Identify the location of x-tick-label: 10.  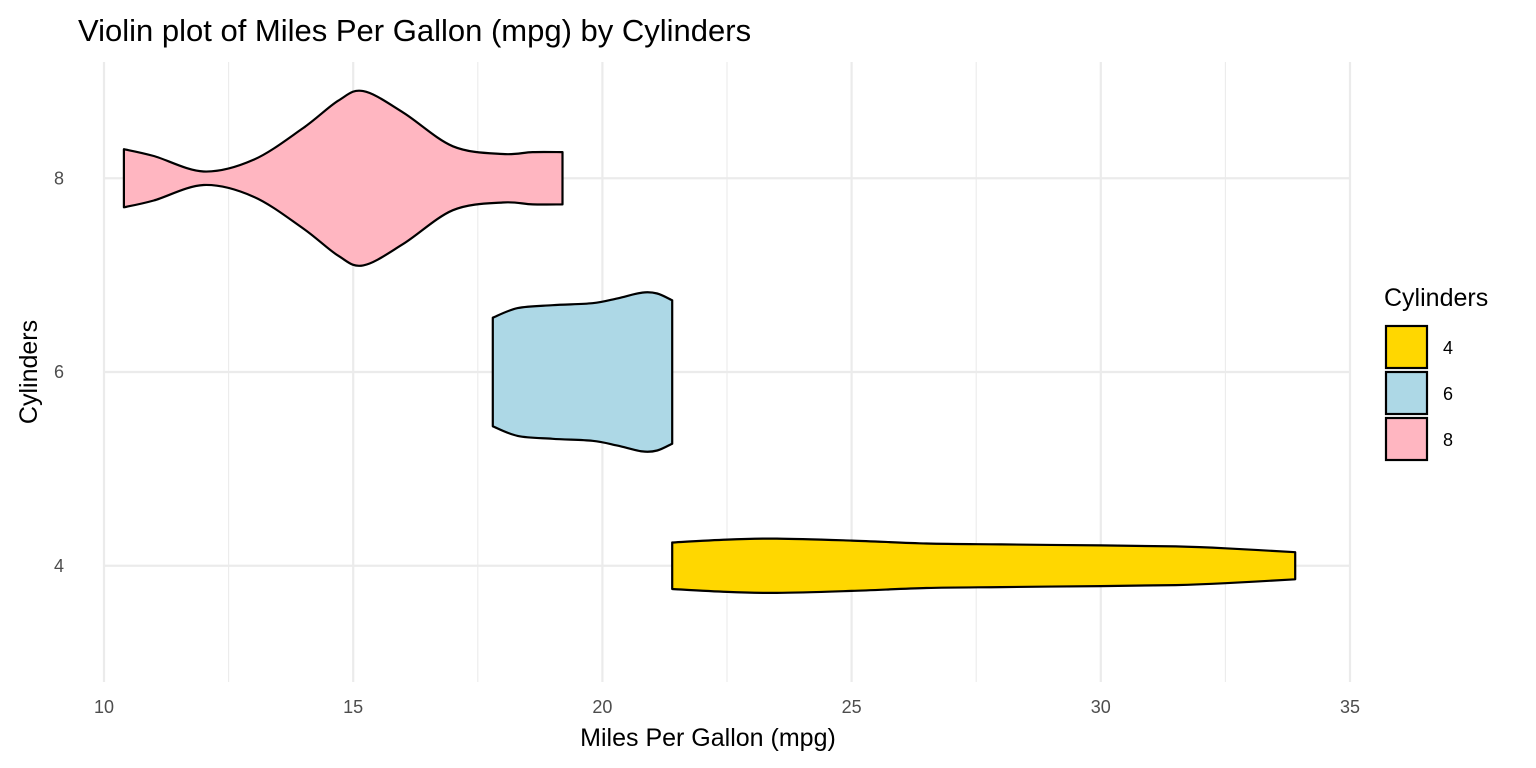
(104, 707).